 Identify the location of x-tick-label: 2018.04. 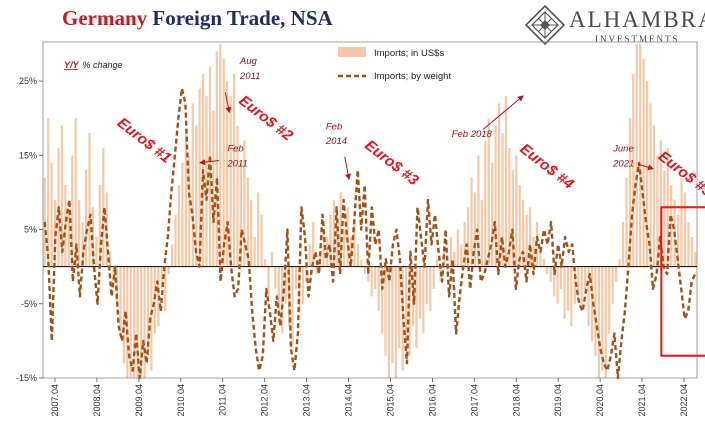
(516, 400).